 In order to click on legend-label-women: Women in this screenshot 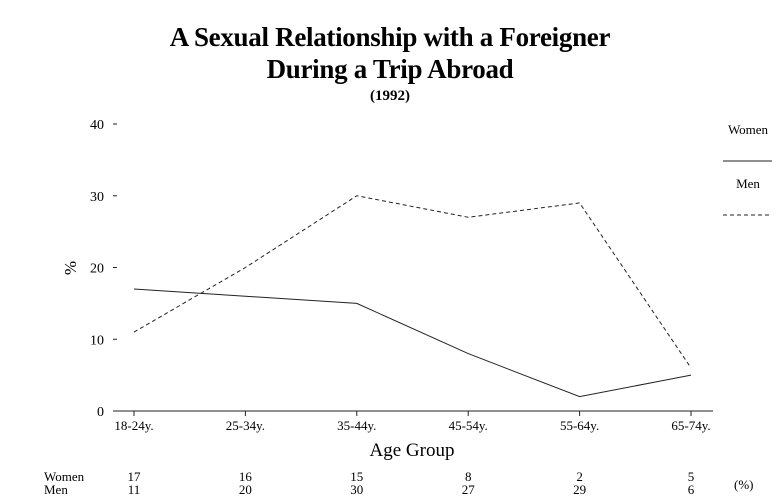, I will do `click(748, 129)`.